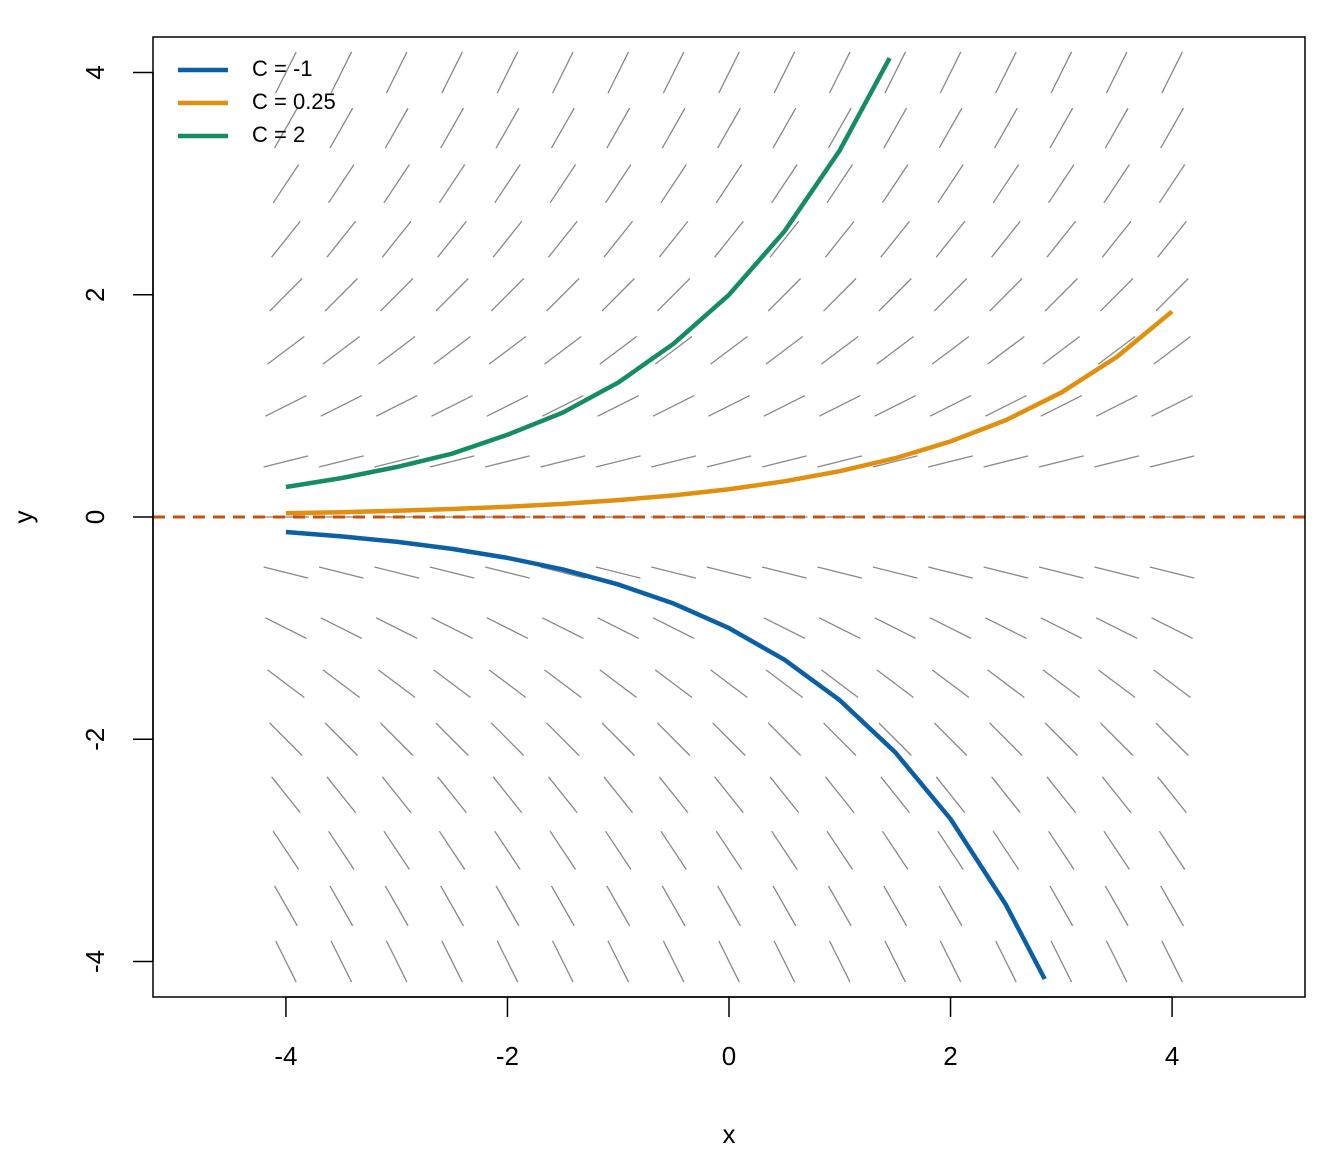  I want to click on y-axis-label: y, so click(23, 517).